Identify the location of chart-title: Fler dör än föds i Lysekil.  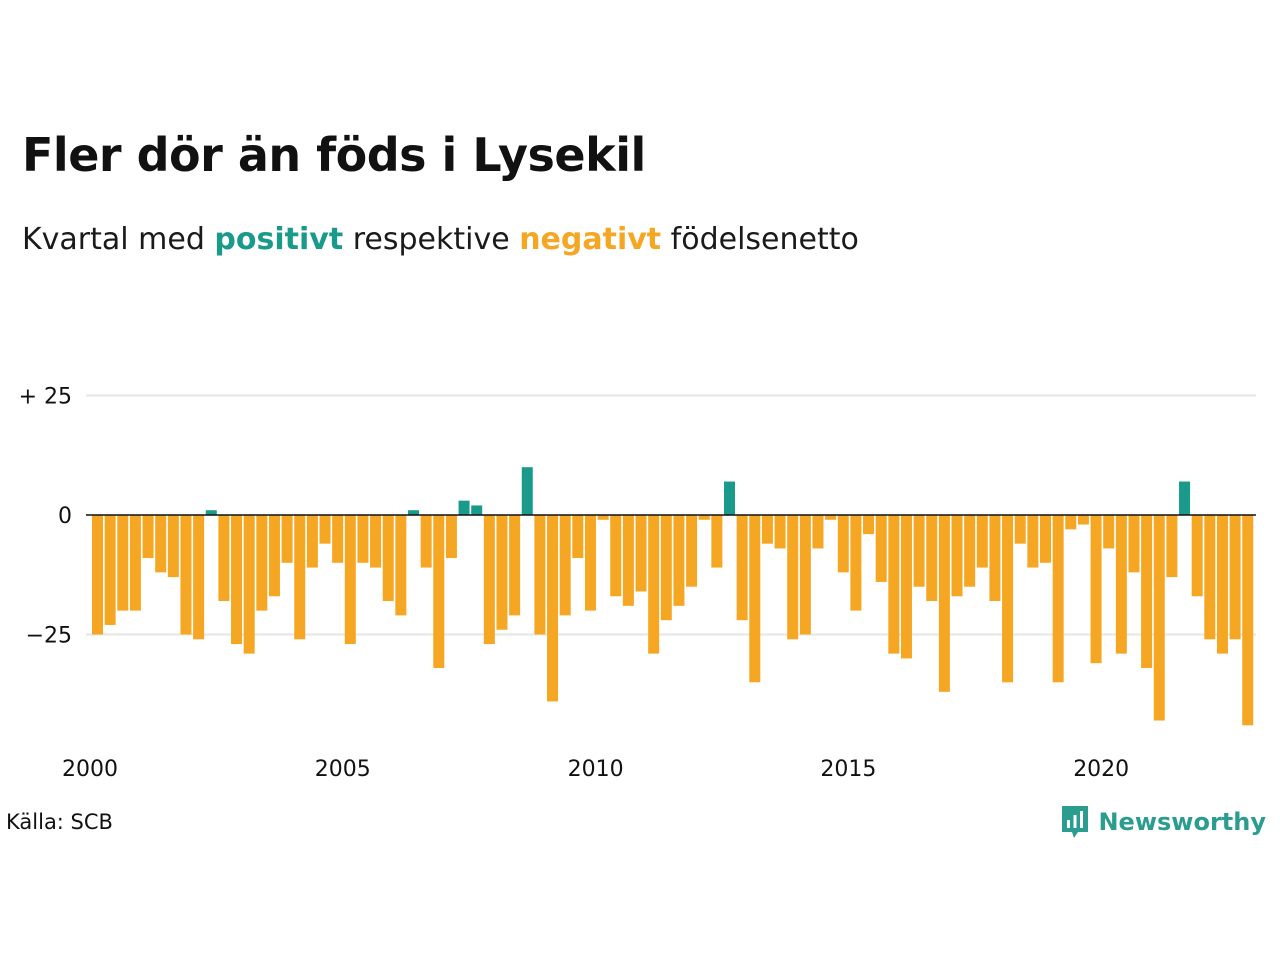
(334, 155).